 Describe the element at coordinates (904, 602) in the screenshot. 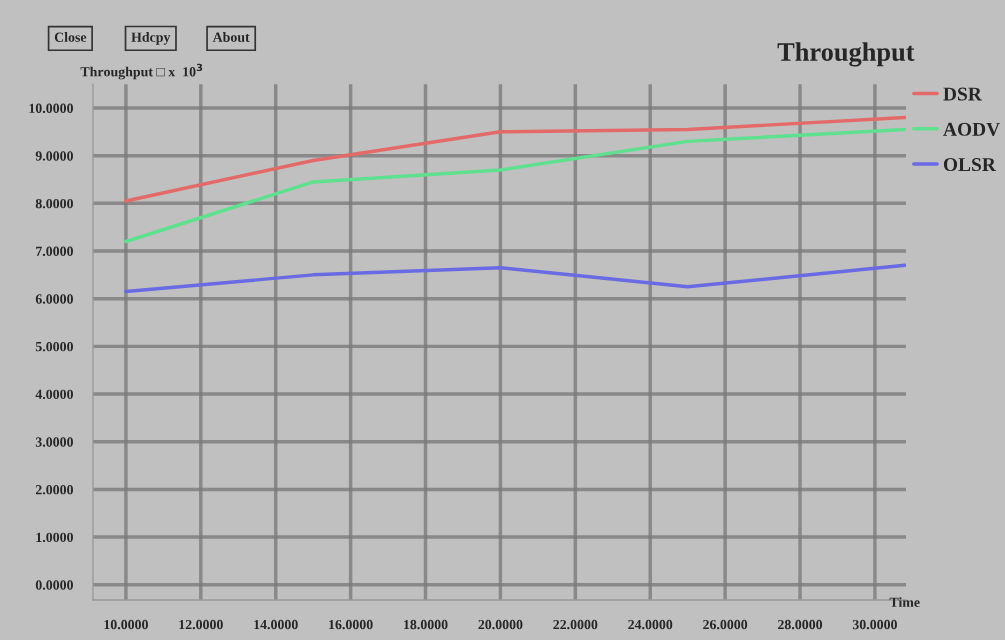

I see `x-axis-title: Time` at that location.